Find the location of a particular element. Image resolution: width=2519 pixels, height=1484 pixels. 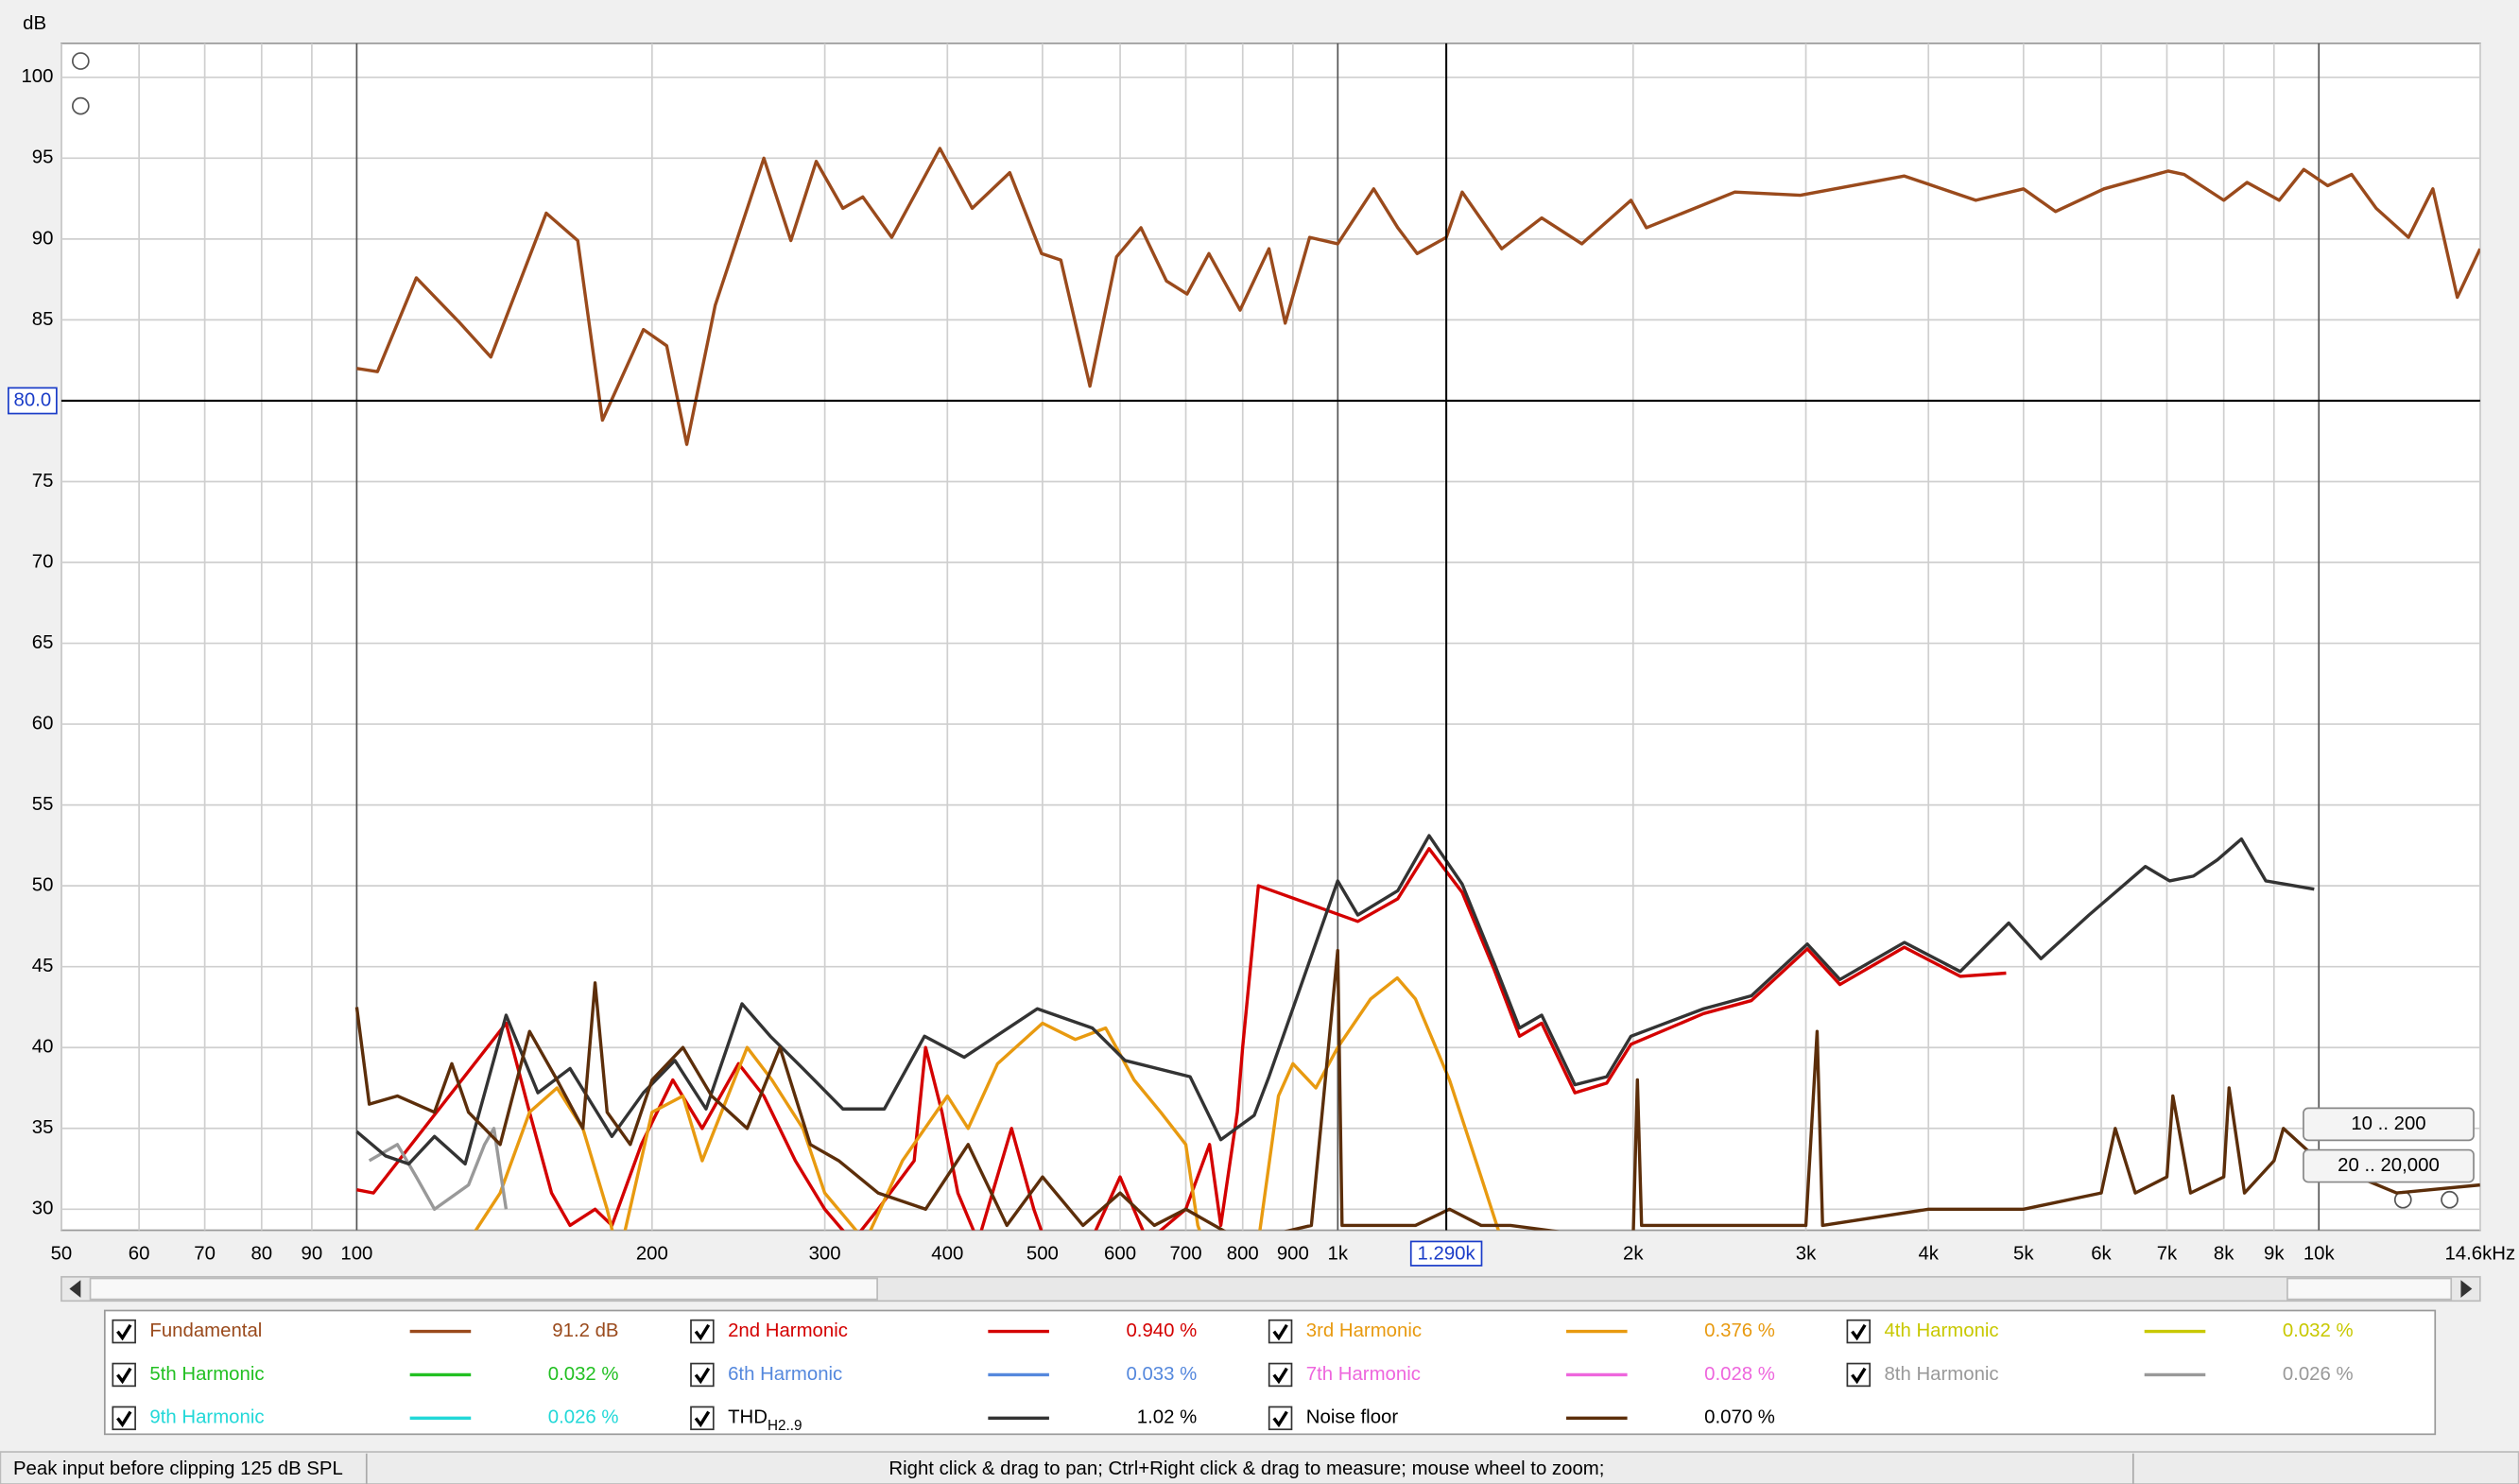

cursor-x-label: 1.290k is located at coordinates (1447, 1253).